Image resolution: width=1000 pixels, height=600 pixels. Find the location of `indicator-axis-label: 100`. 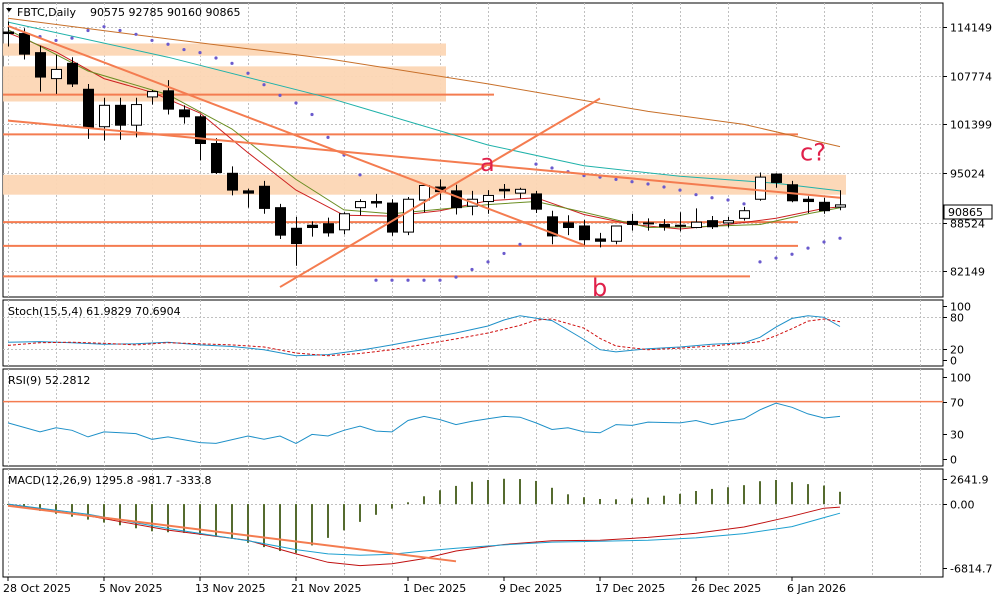

indicator-axis-label: 100 is located at coordinates (960, 378).